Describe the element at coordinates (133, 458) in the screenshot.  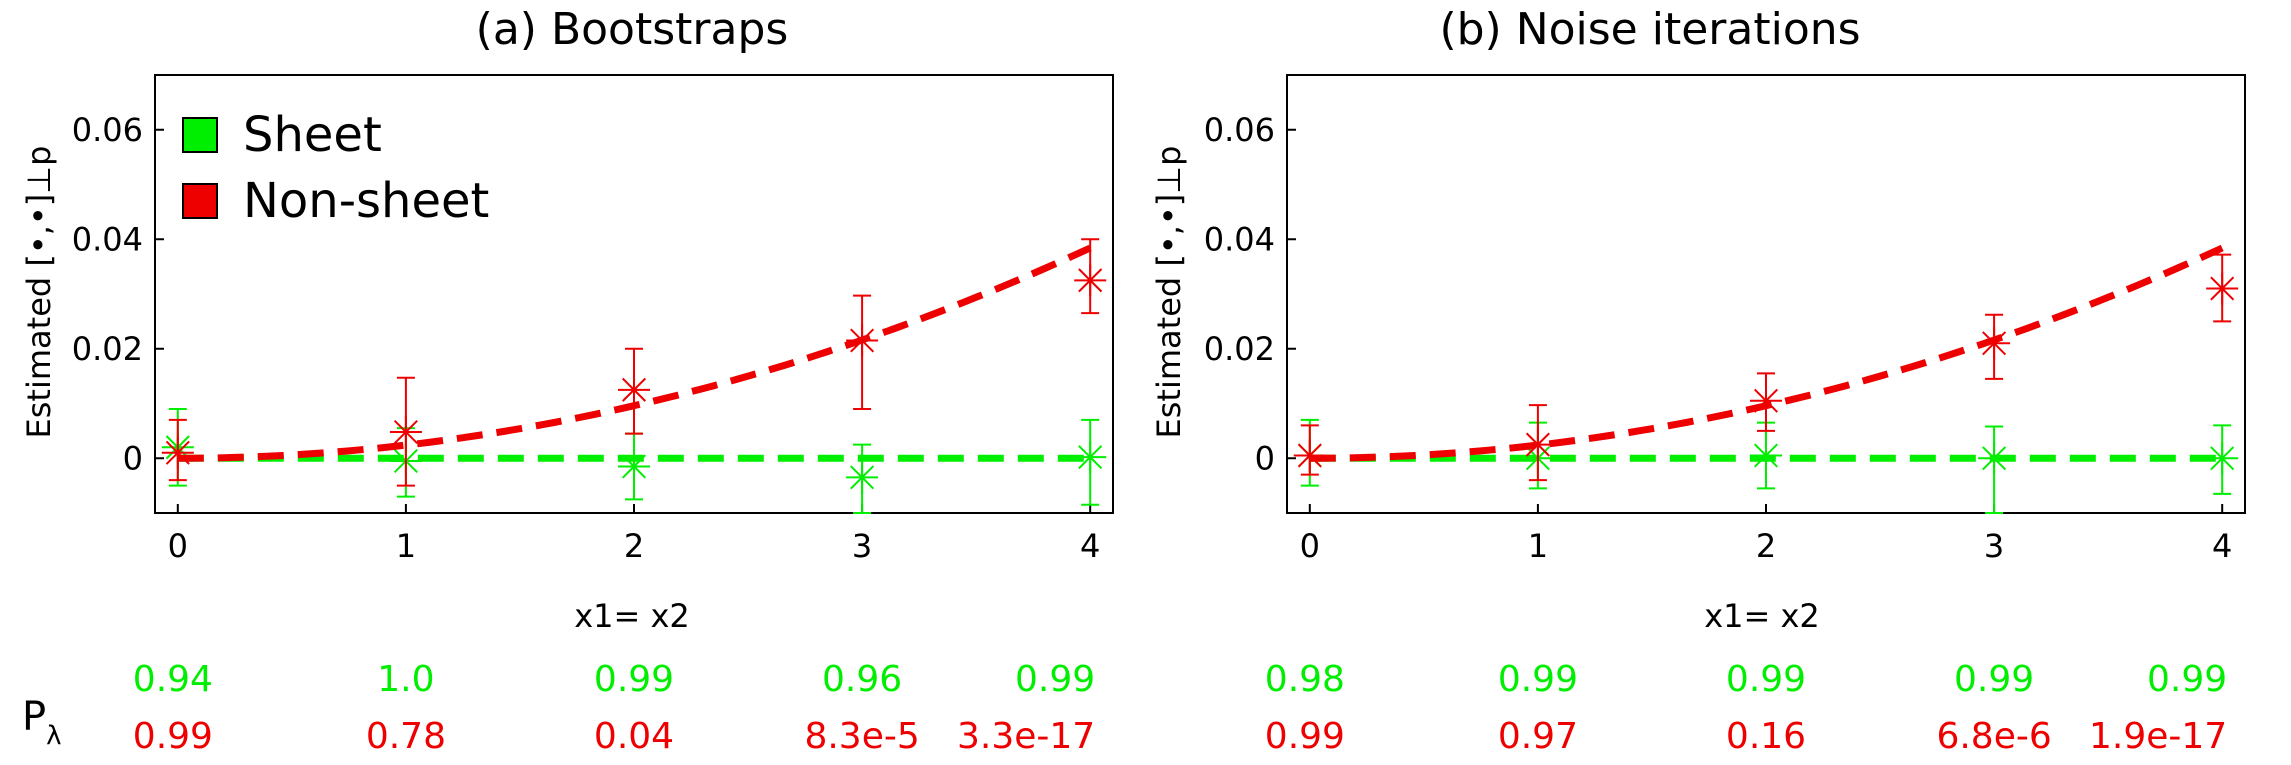
I see `panel-a-y-tick-label: 0` at that location.